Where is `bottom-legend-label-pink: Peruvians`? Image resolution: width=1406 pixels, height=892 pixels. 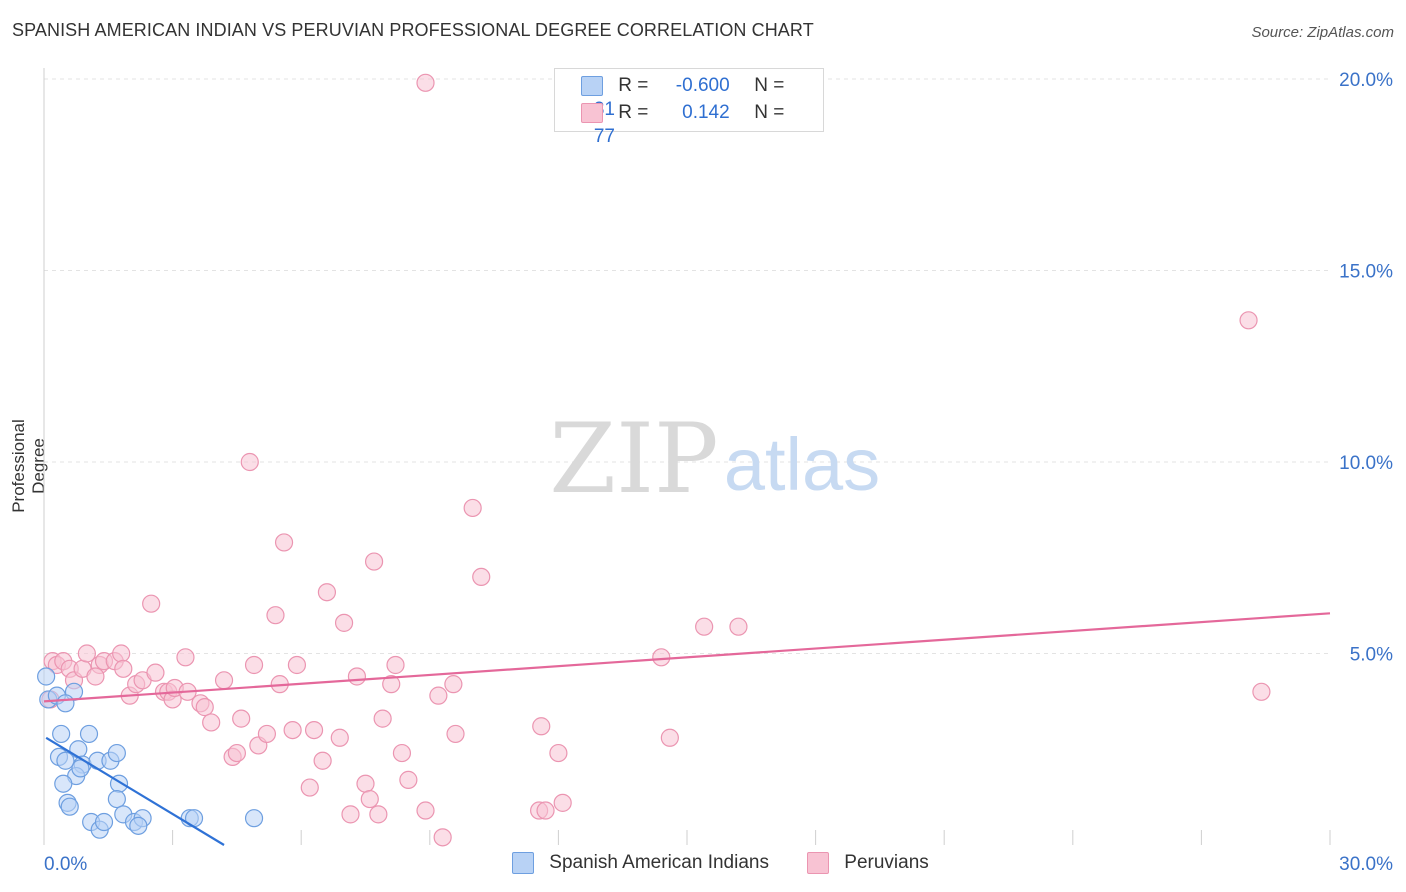 bottom-legend-label-pink: Peruvians is located at coordinates (886, 863).